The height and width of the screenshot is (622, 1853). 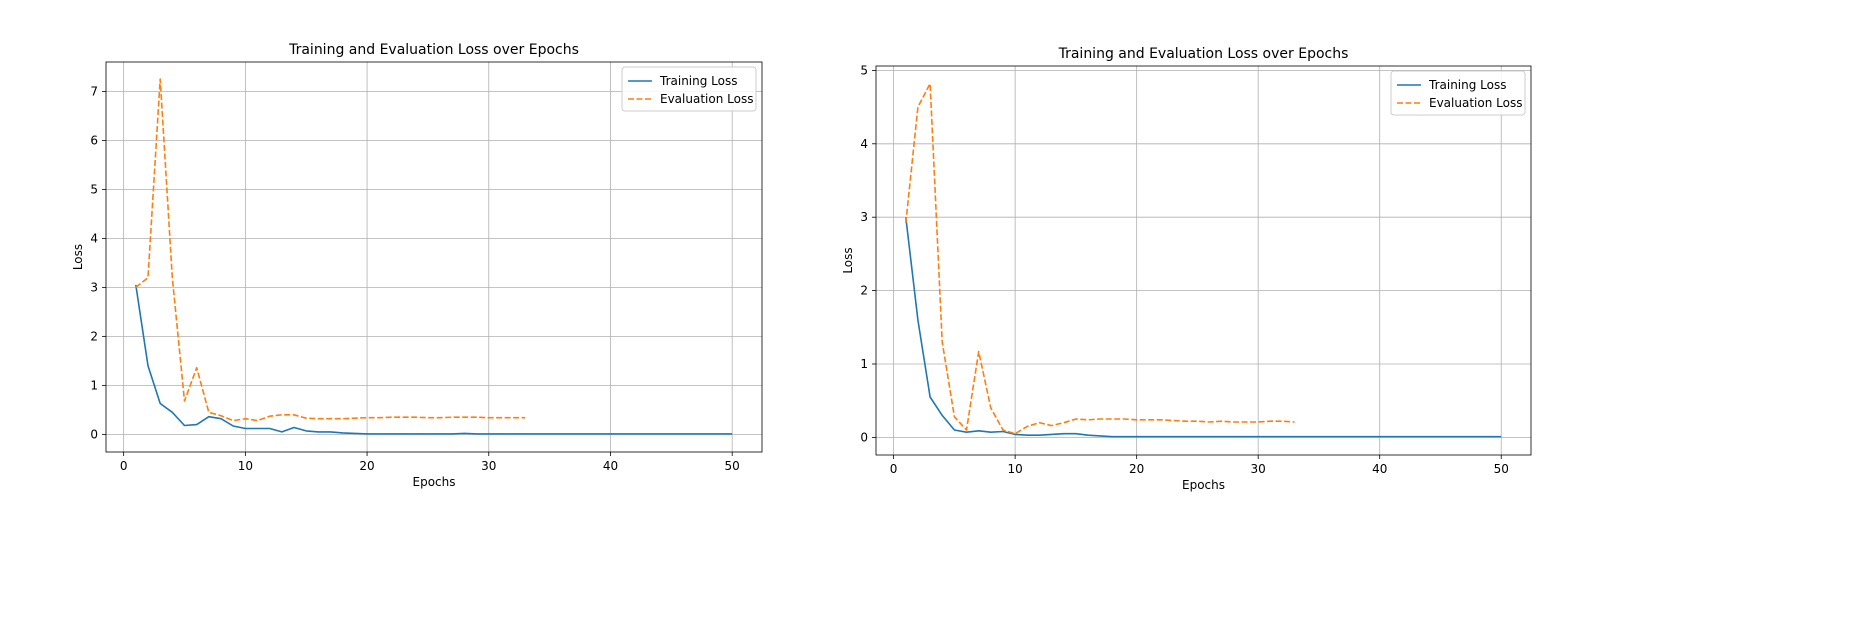 What do you see at coordinates (94, 91) in the screenshot?
I see `y-tick-label: 7` at bounding box center [94, 91].